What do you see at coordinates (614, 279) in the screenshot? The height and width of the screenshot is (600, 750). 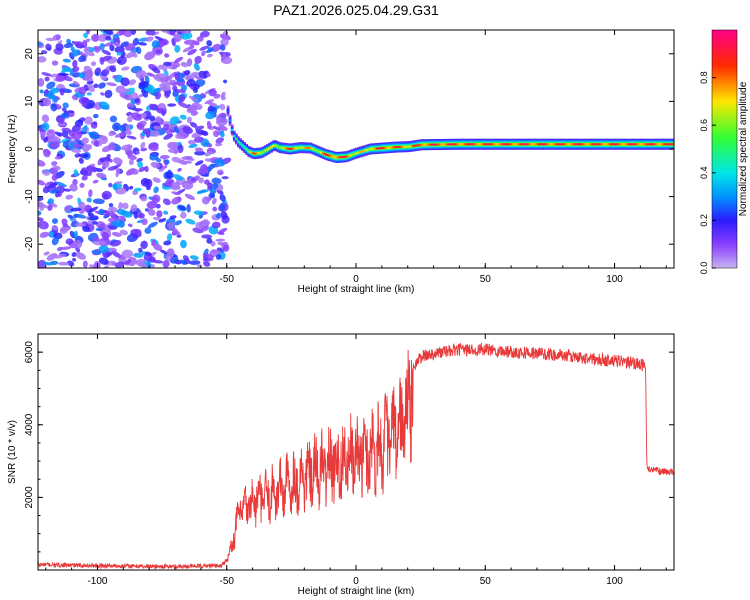 I see `spectrogram-x-tick-label: 100` at bounding box center [614, 279].